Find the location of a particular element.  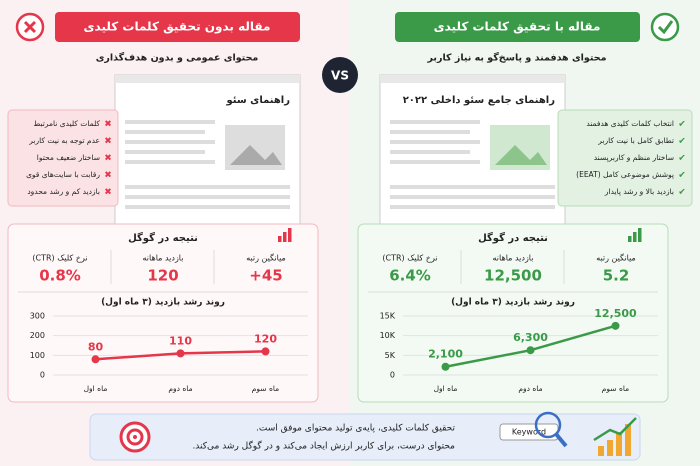

y-tick-label: 300 is located at coordinates (37, 316).